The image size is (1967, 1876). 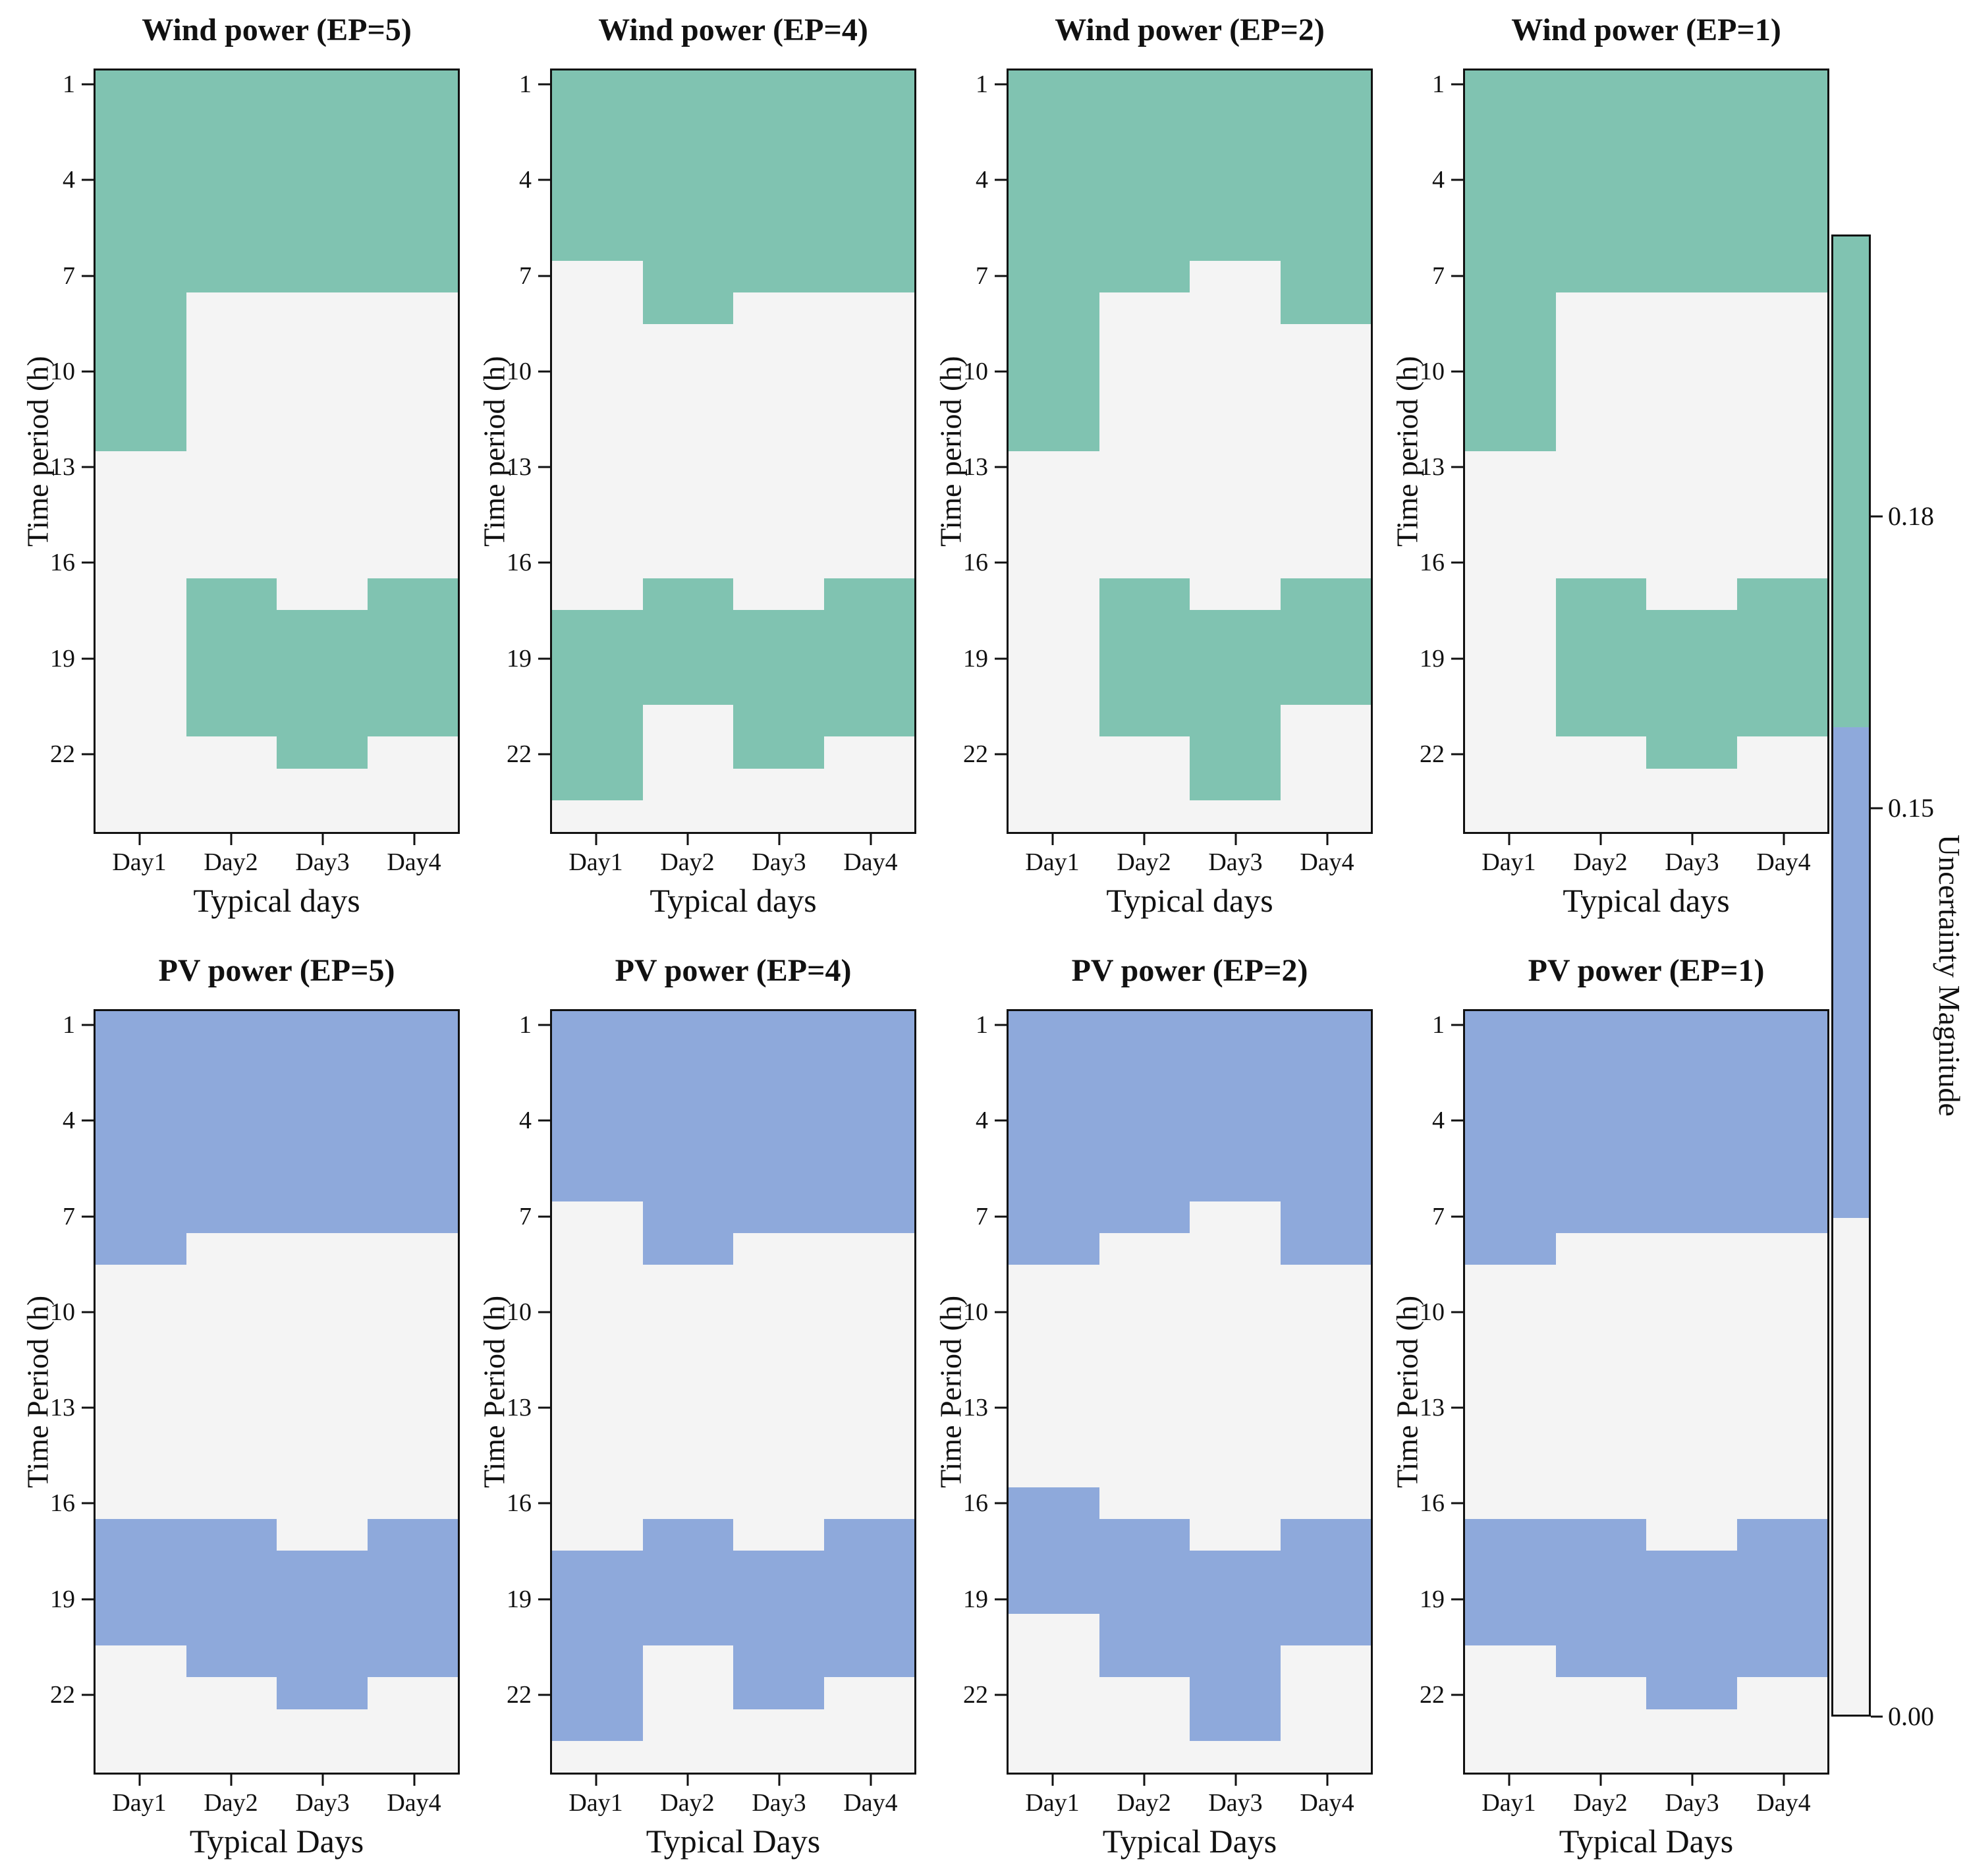 I want to click on subplot-title: Wind power (EP=4), so click(x=733, y=30).